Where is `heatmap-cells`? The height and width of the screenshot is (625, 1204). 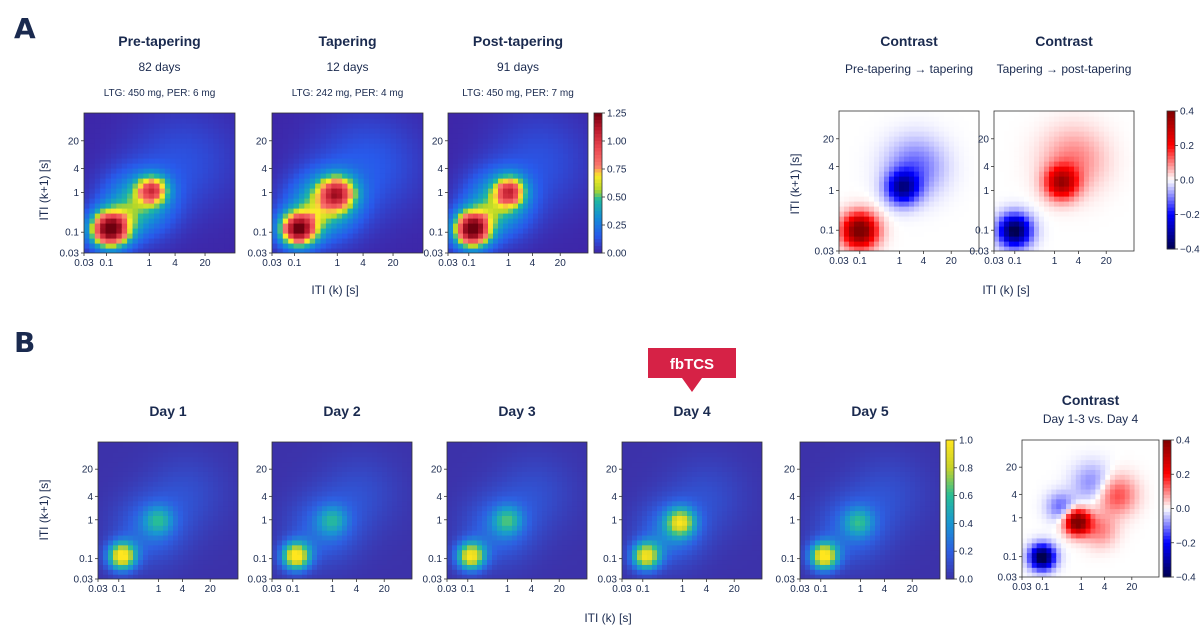 heatmap-cells is located at coordinates (1064, 181).